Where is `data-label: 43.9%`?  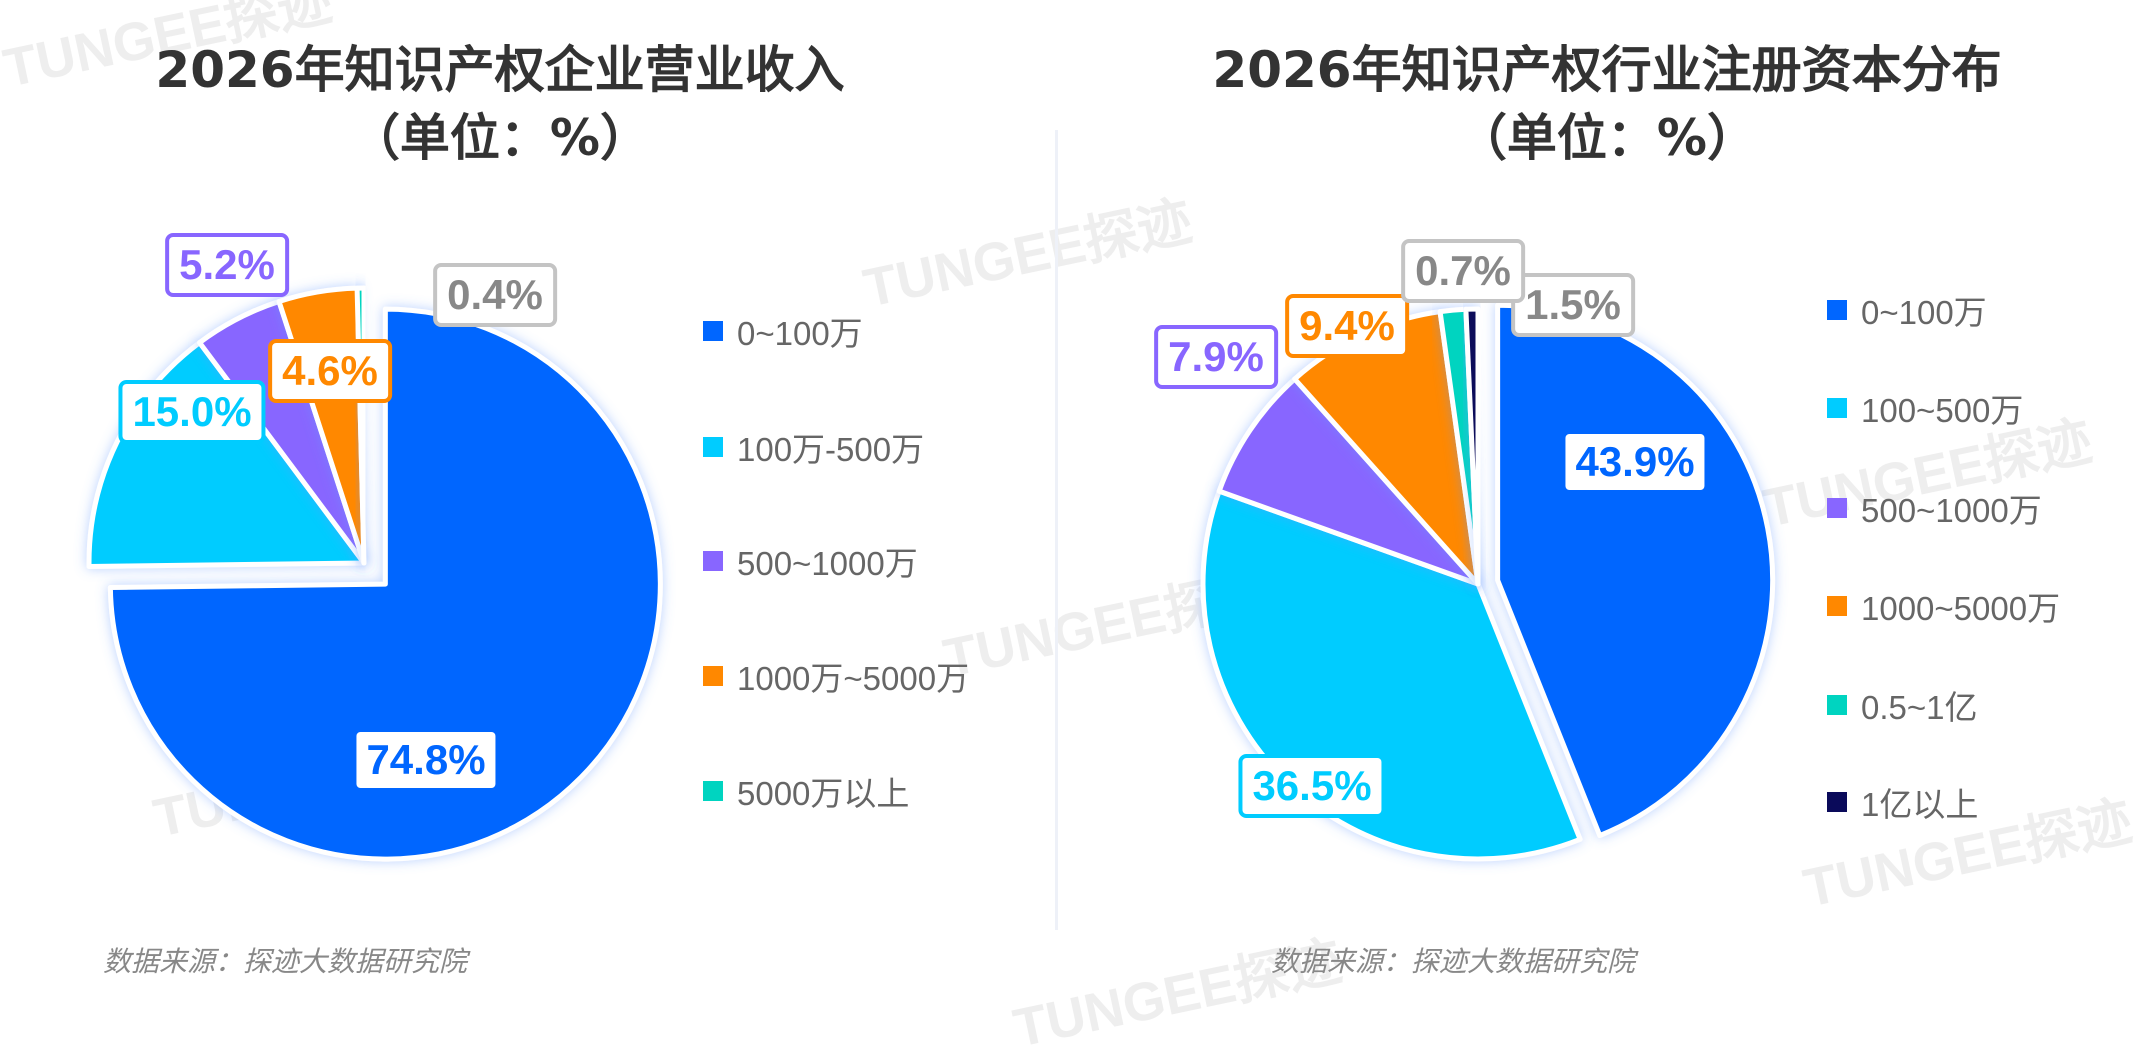
data-label: 43.9% is located at coordinates (1635, 462).